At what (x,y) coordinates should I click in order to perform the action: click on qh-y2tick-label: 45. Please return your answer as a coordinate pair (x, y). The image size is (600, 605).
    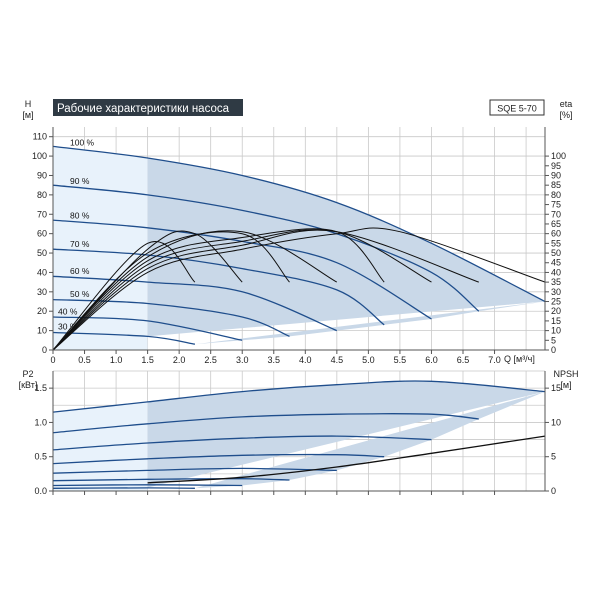
    Looking at the image, I should click on (556, 263).